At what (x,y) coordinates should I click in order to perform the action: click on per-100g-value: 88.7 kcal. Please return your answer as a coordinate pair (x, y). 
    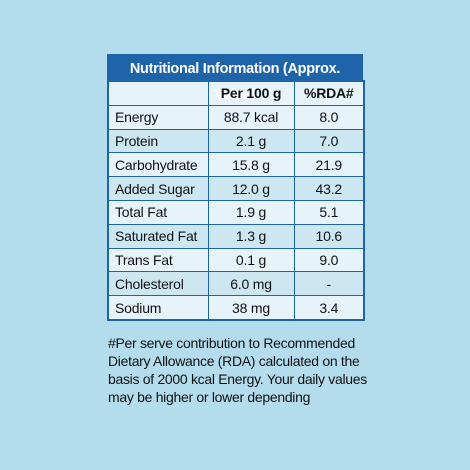
    Looking at the image, I should click on (251, 117).